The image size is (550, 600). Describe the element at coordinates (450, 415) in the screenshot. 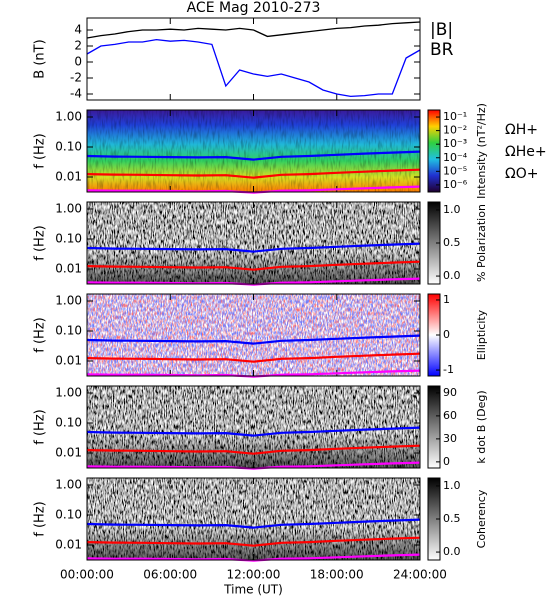

I see `colorbar-tick-label: 60` at that location.